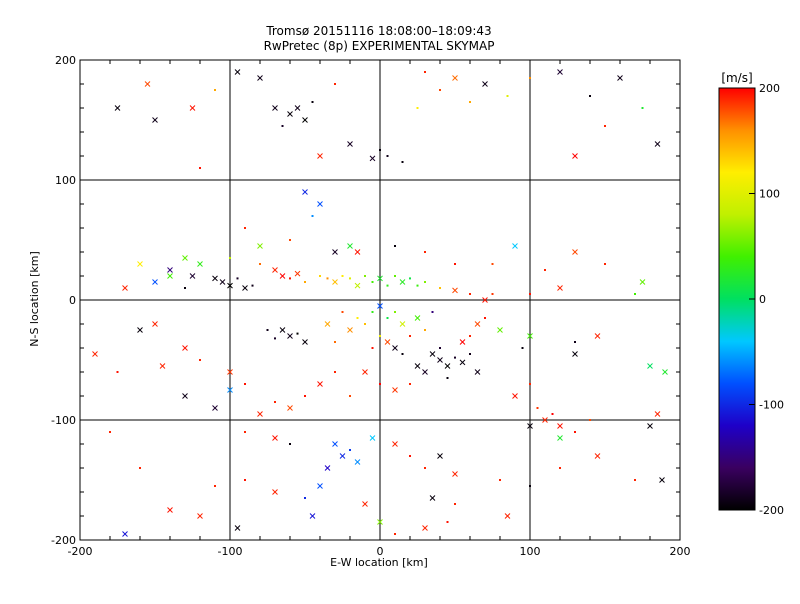 The image size is (800, 604). What do you see at coordinates (230, 551) in the screenshot?
I see `x-tick-label: -100` at bounding box center [230, 551].